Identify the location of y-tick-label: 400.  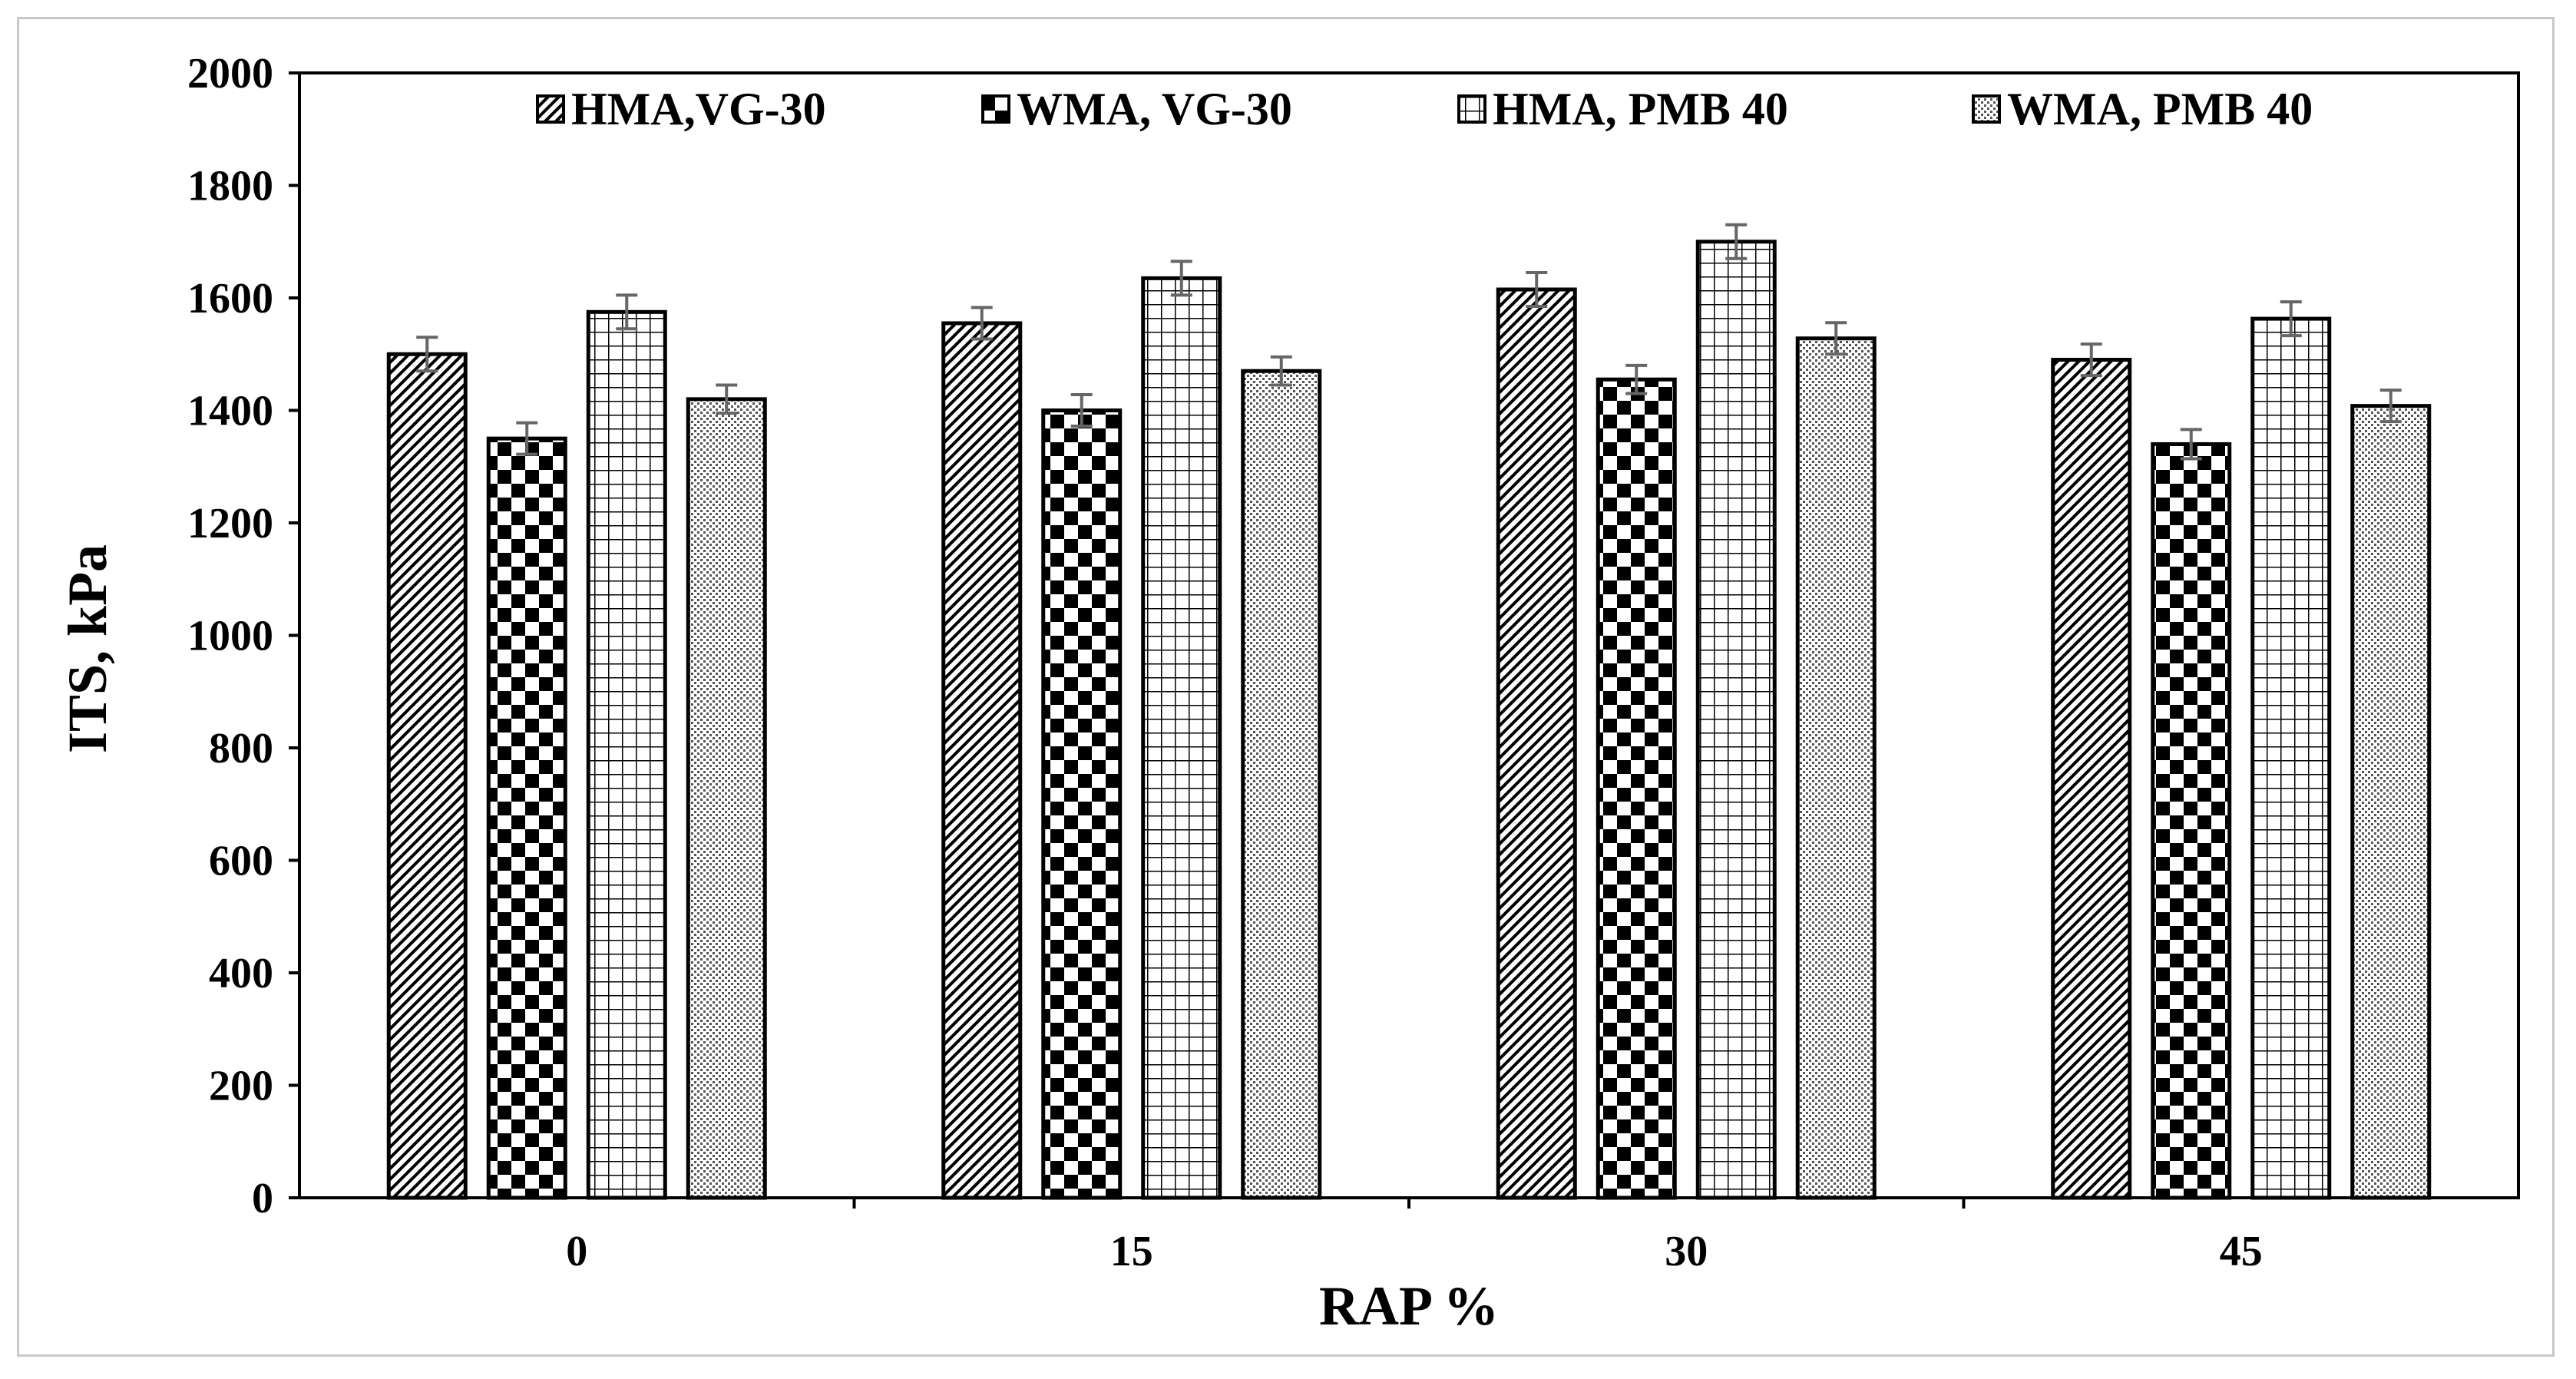
(241, 973).